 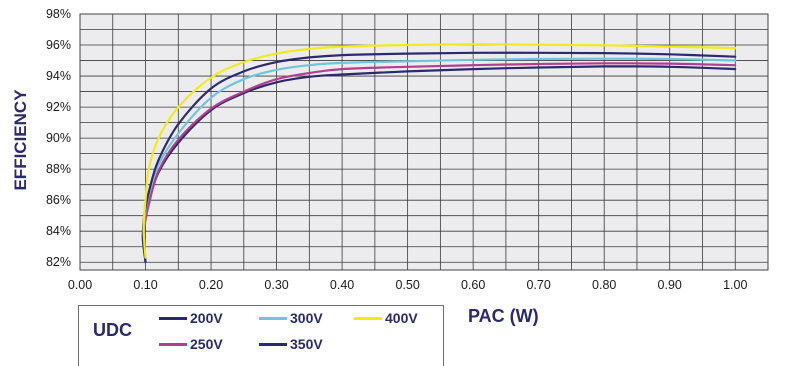 What do you see at coordinates (211, 285) in the screenshot?
I see `x-tick-label: 0.20` at bounding box center [211, 285].